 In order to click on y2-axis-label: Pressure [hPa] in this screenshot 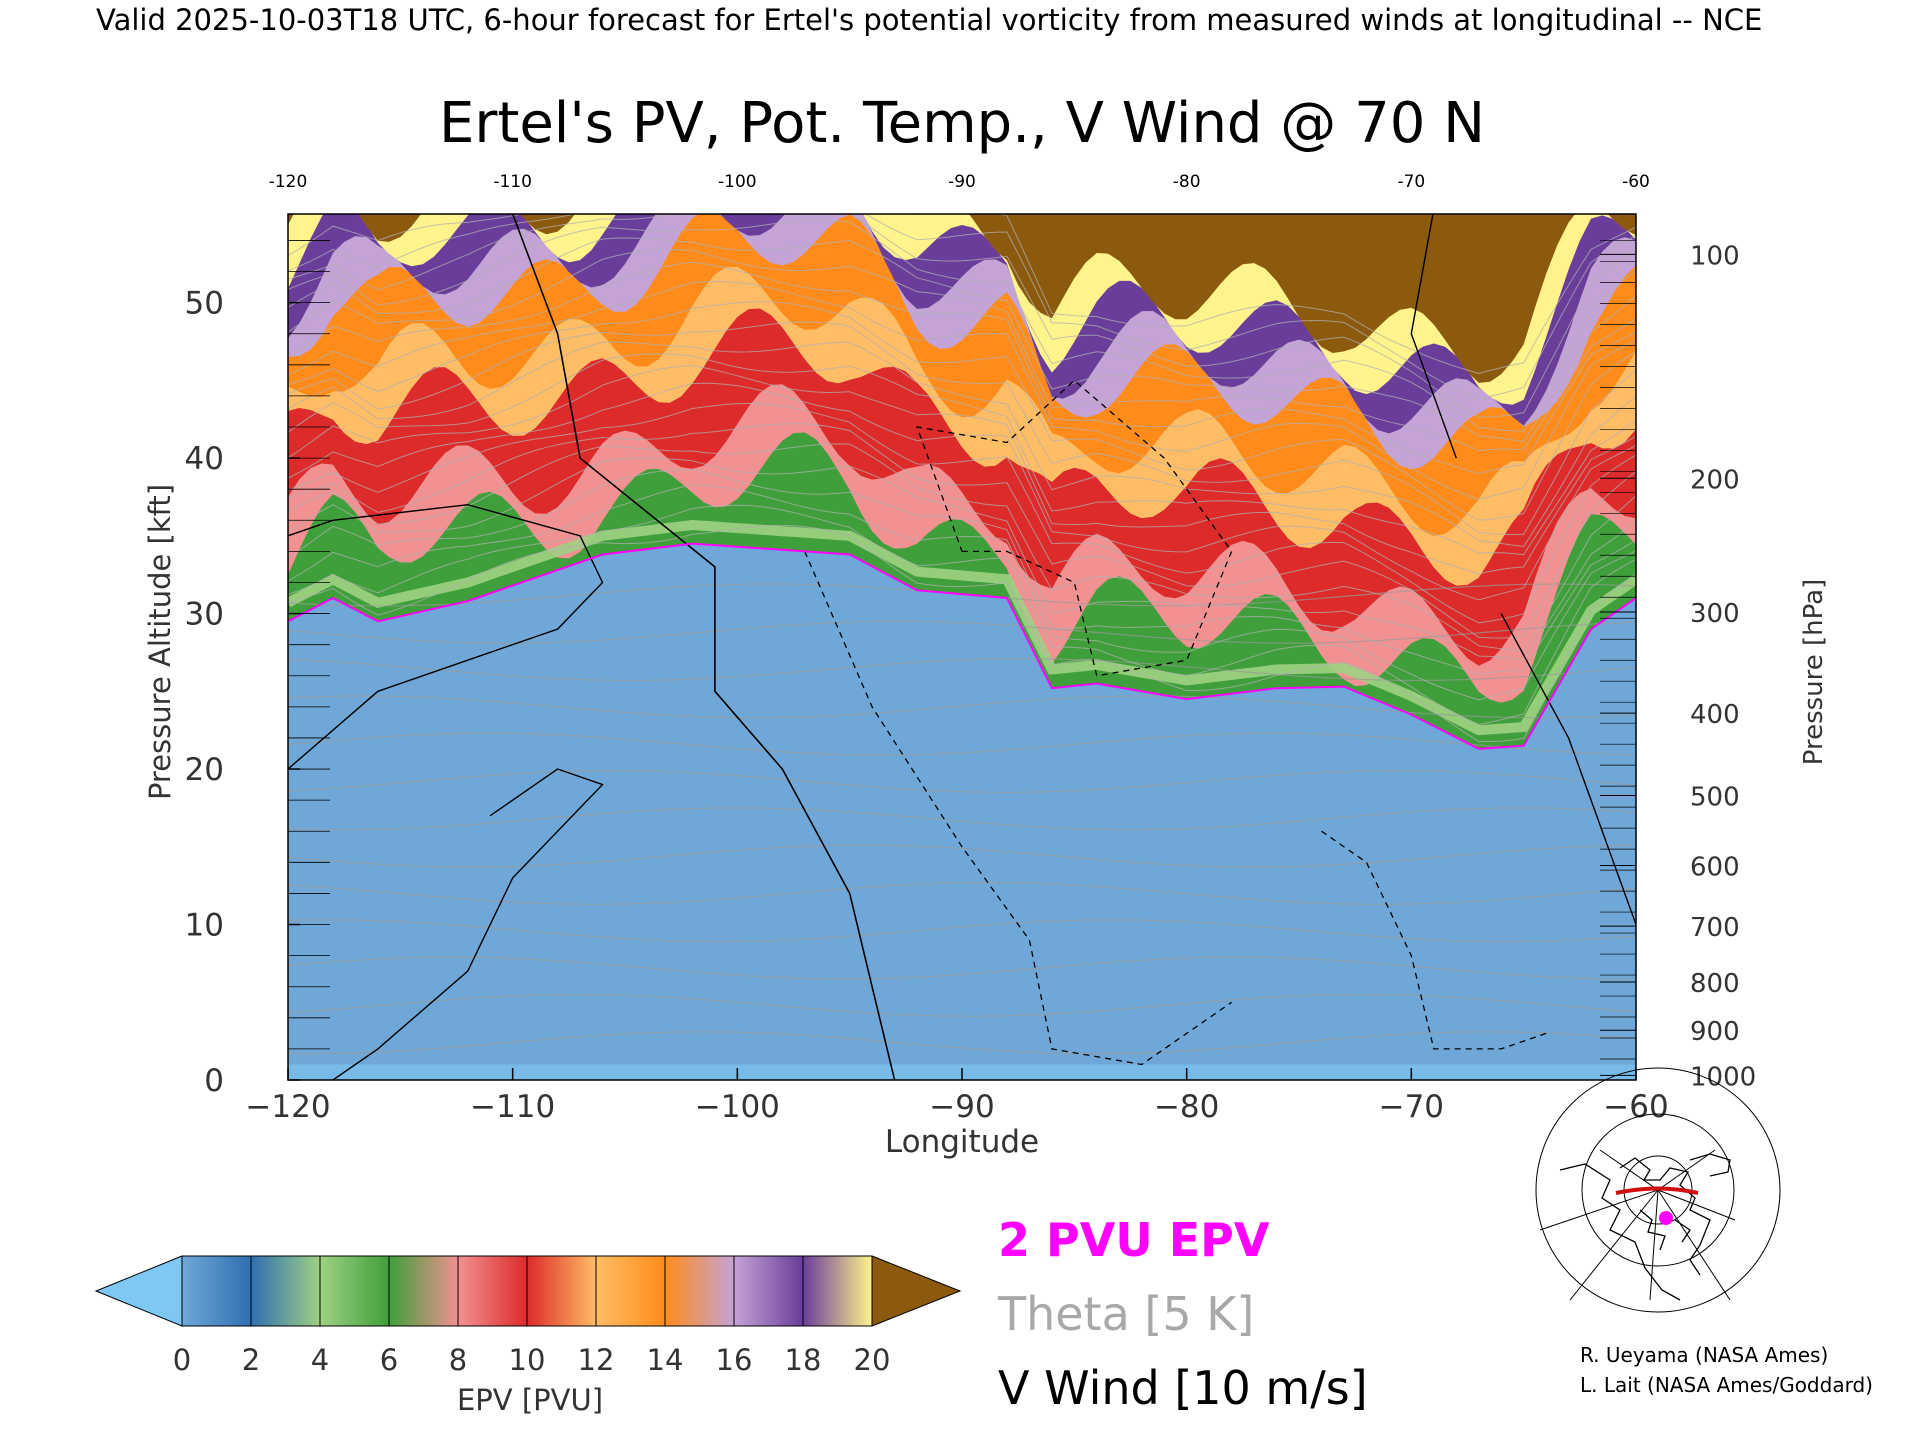, I will do `click(1814, 672)`.